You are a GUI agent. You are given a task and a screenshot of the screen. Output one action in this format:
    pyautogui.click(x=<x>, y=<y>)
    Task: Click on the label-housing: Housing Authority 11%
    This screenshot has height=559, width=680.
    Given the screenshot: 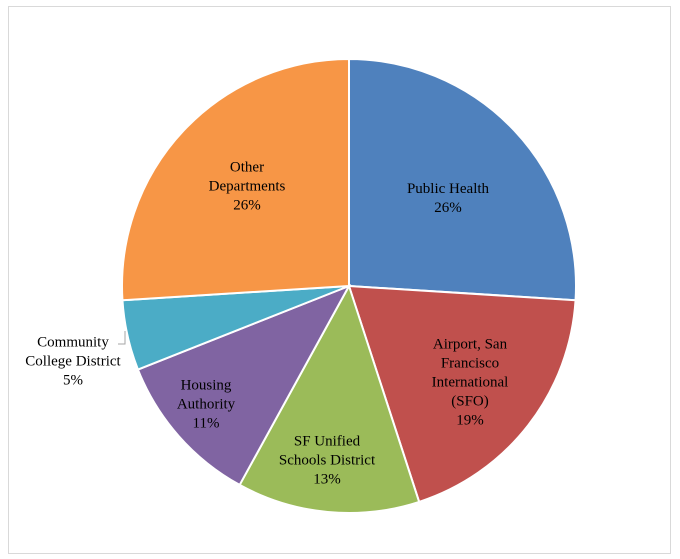 What is the action you would take?
    pyautogui.click(x=206, y=405)
    